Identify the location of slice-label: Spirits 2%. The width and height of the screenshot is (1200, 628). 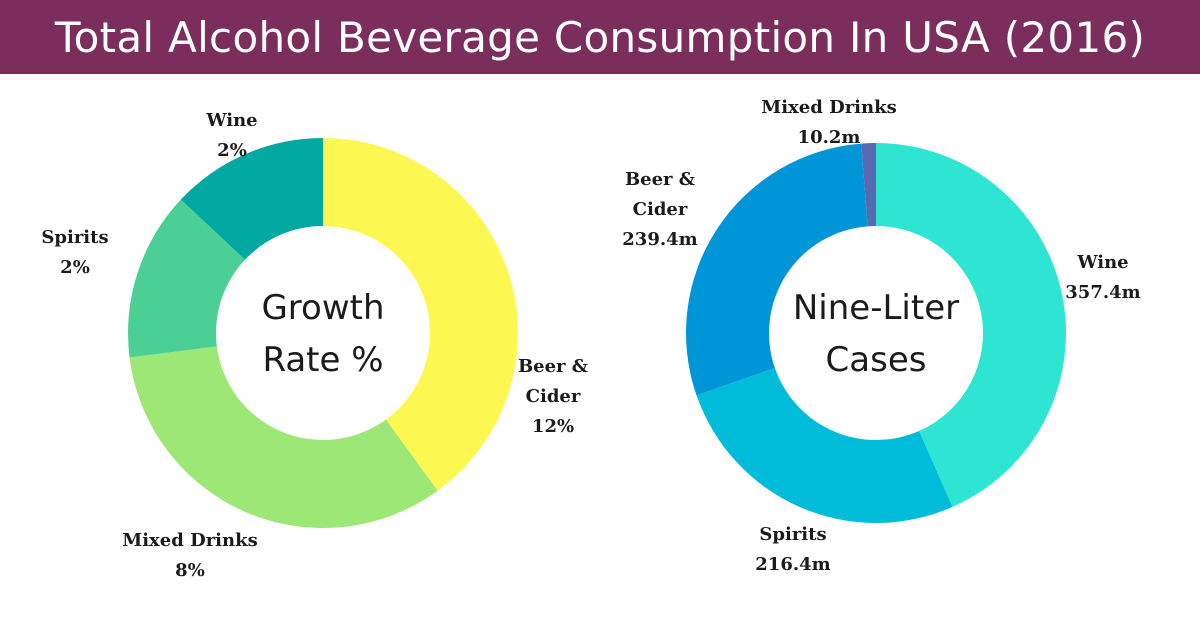
(74, 252).